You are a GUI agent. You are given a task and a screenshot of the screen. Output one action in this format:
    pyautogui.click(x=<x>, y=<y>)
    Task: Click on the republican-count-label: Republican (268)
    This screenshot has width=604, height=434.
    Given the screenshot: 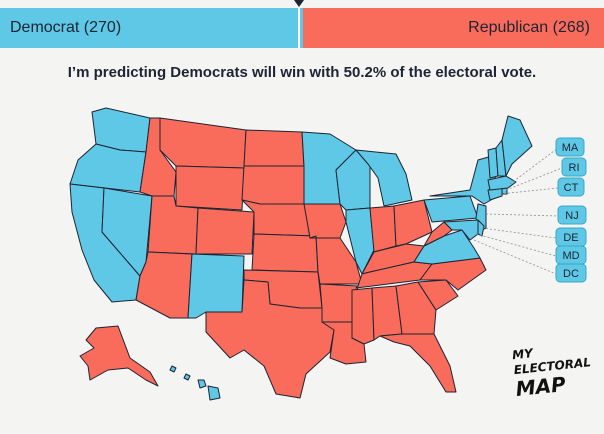 What is the action you would take?
    pyautogui.click(x=529, y=27)
    